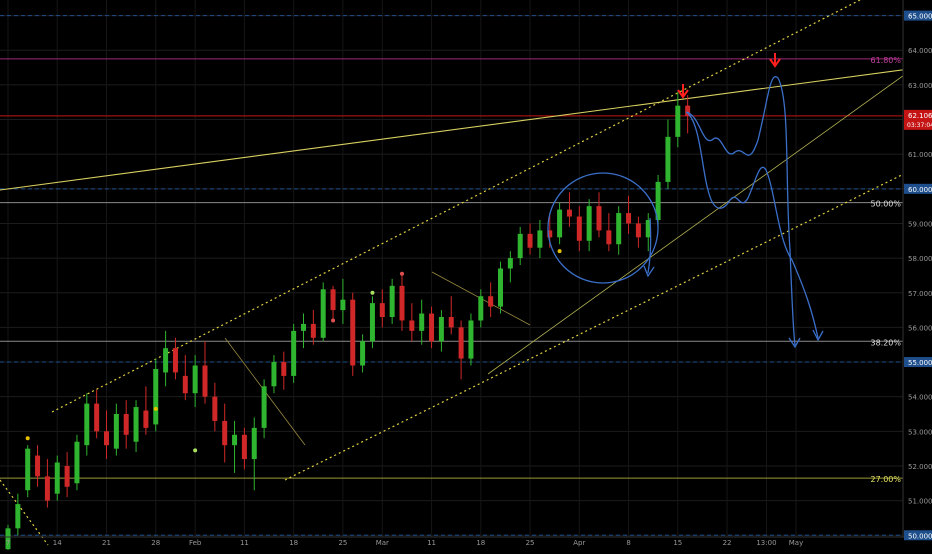 The width and height of the screenshot is (932, 554). I want to click on red-down-arrow, so click(775, 60).